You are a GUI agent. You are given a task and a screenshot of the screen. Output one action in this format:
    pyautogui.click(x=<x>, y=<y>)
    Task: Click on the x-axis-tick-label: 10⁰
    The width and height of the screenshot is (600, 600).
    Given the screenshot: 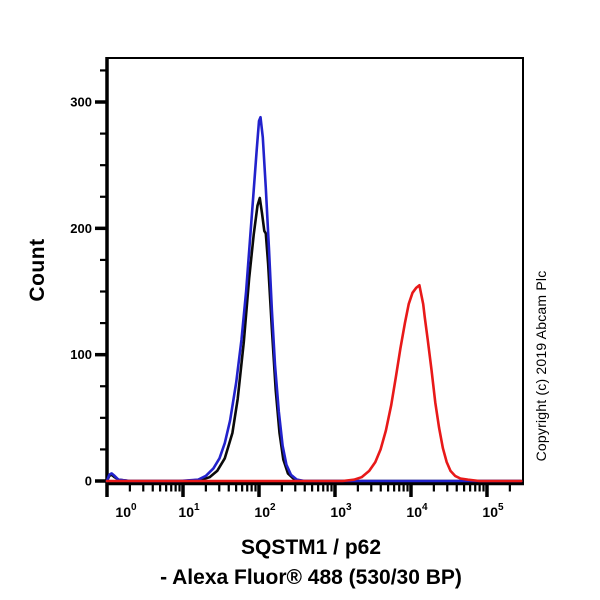 What is the action you would take?
    pyautogui.click(x=126, y=511)
    